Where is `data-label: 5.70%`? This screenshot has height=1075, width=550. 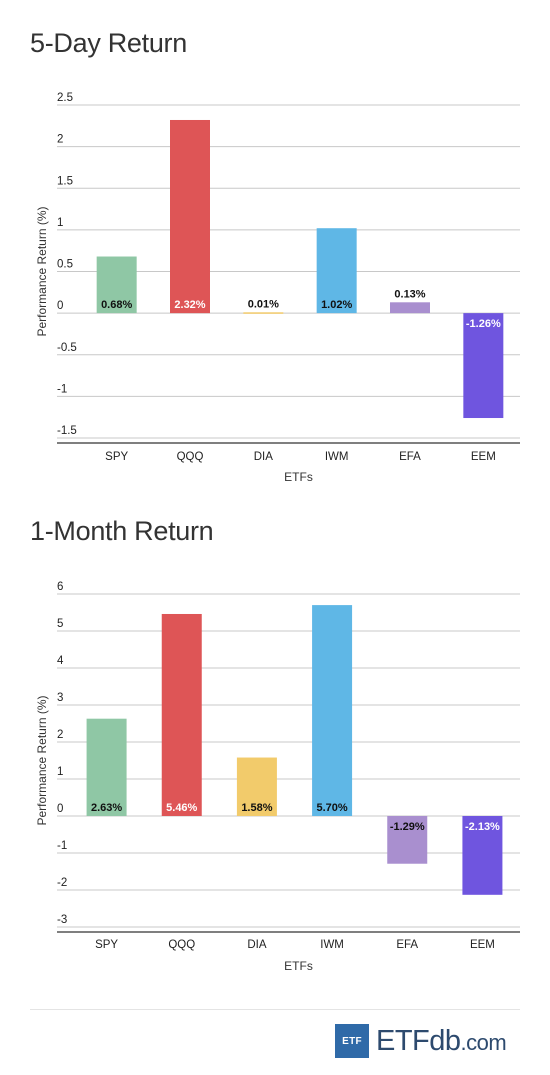
data-label: 5.70% is located at coordinates (331, 808).